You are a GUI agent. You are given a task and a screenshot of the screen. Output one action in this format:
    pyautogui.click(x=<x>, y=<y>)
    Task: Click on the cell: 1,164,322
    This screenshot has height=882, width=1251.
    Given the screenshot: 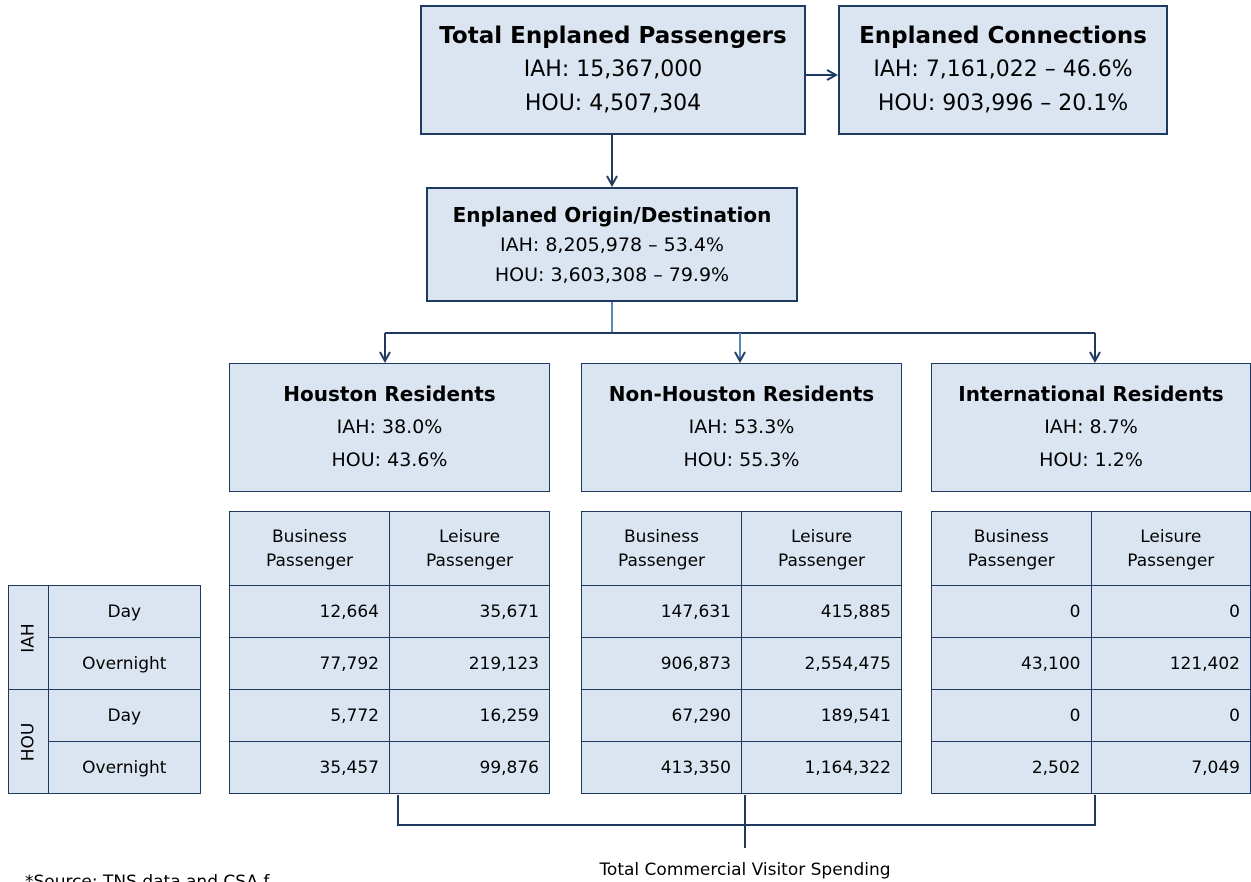 What is the action you would take?
    pyautogui.click(x=821, y=767)
    